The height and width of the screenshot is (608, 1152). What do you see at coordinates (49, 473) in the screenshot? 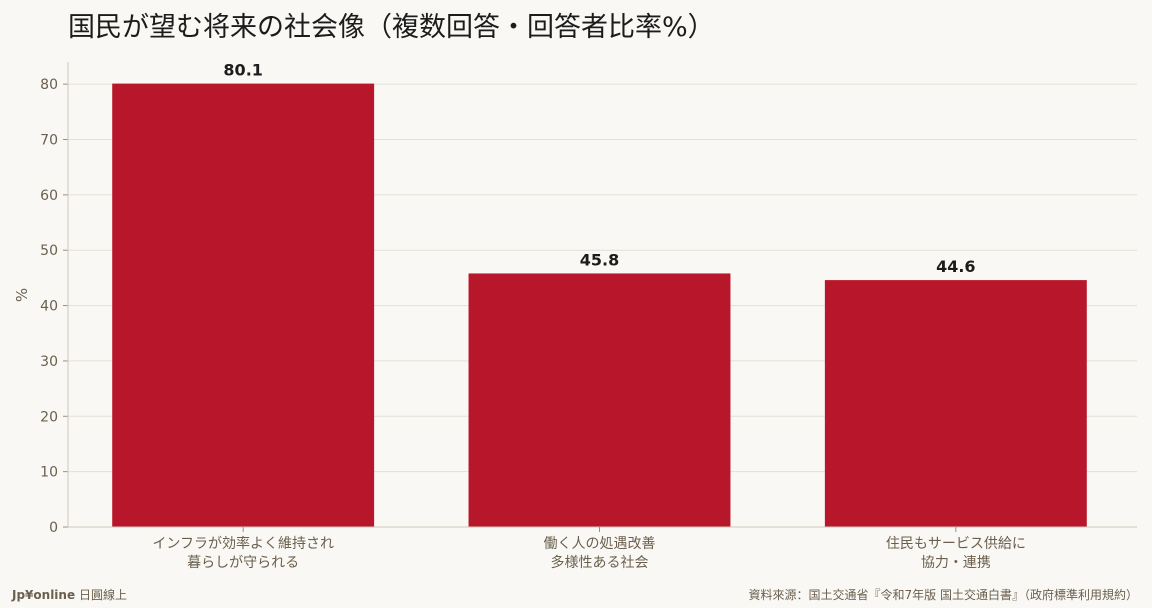
I see `y-tick-label: 10` at bounding box center [49, 473].